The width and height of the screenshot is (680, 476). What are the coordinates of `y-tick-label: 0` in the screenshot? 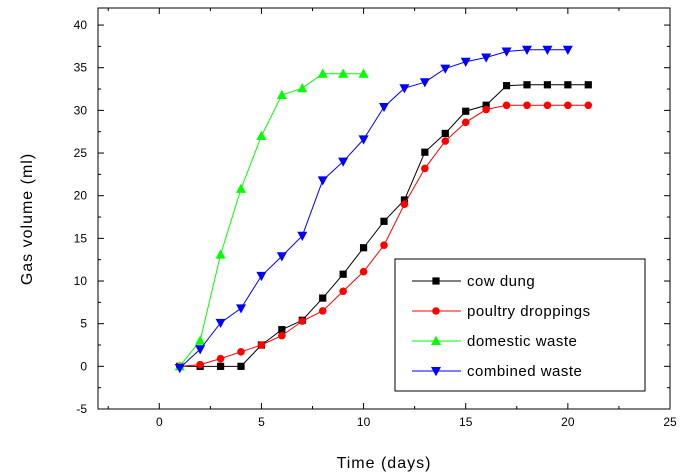 It's located at (83, 366).